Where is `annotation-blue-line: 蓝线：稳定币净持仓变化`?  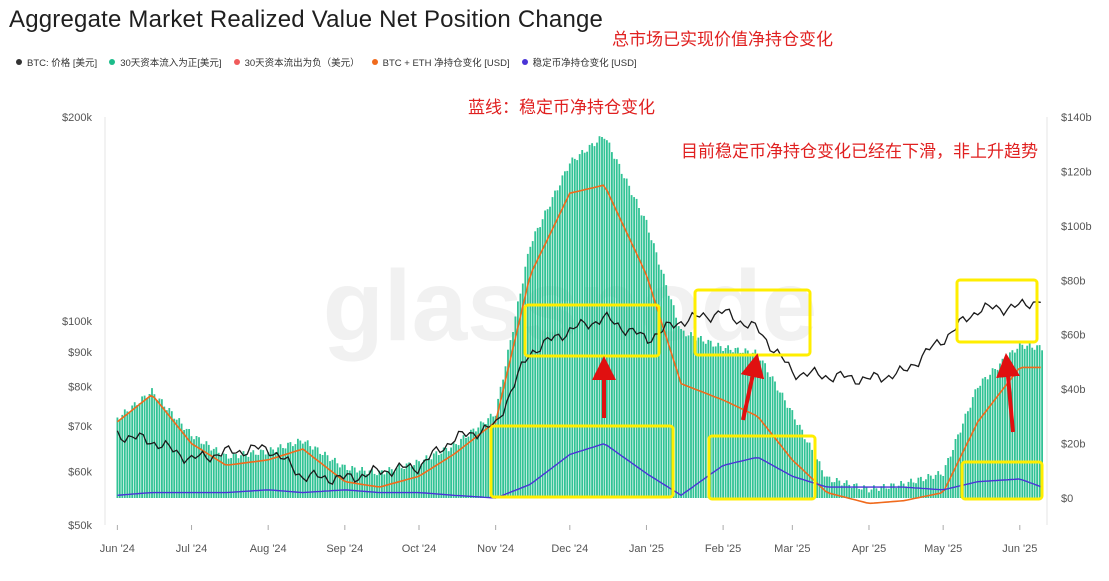 annotation-blue-line: 蓝线：稳定币净持仓变化 is located at coordinates (561, 108).